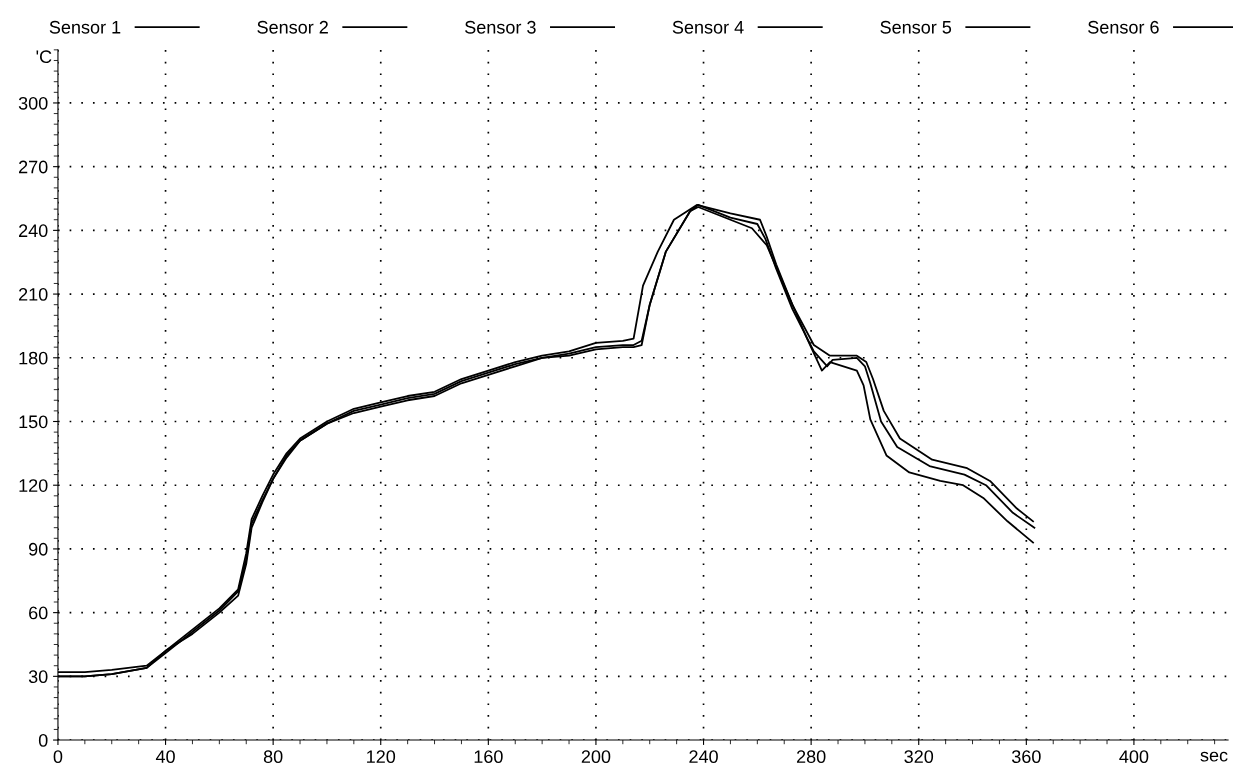 The image size is (1233, 779). What do you see at coordinates (708, 27) in the screenshot?
I see `legend-label: Sensor 4` at bounding box center [708, 27].